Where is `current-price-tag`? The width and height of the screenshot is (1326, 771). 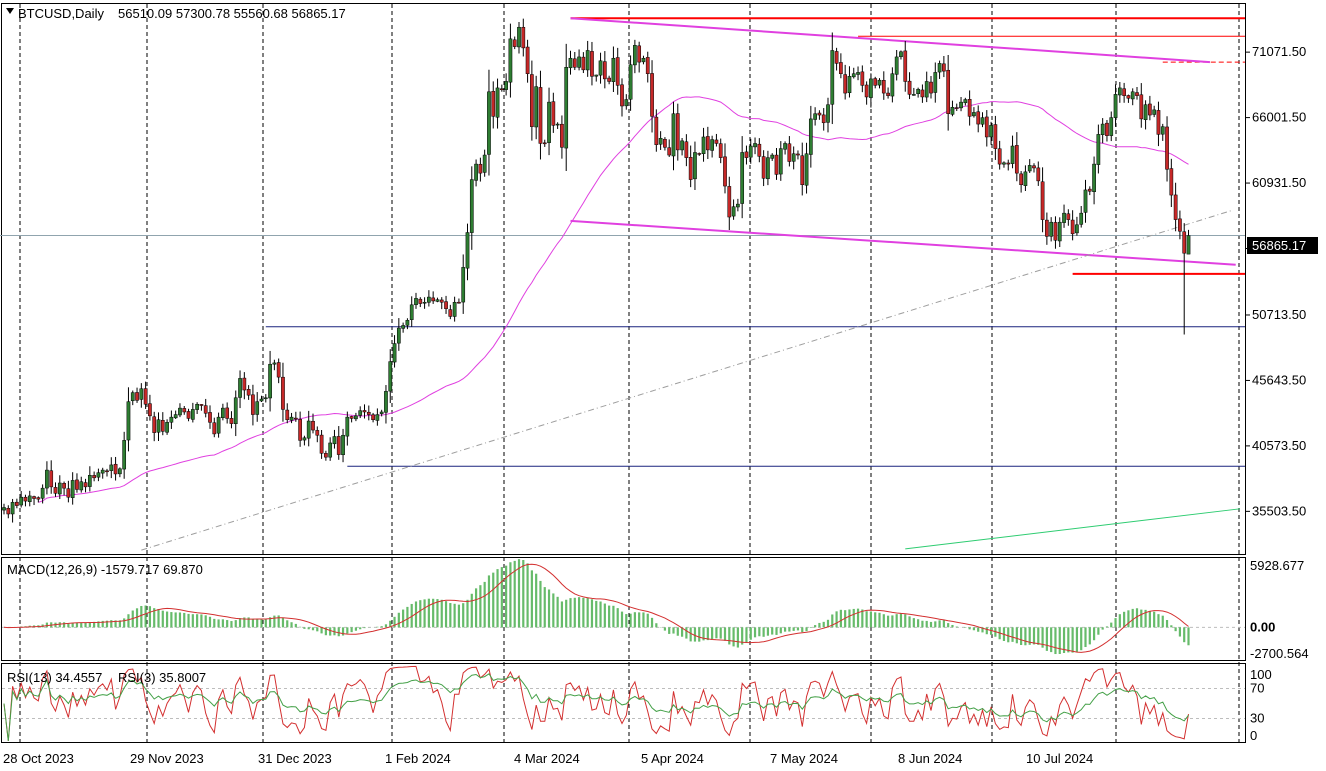
current-price-tag is located at coordinates (1282, 245).